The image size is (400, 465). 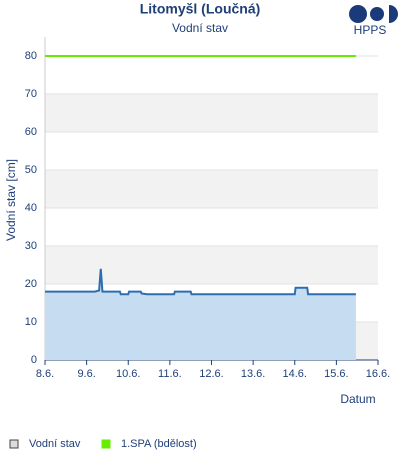 I want to click on y-tick-label: 60, so click(x=31, y=132).